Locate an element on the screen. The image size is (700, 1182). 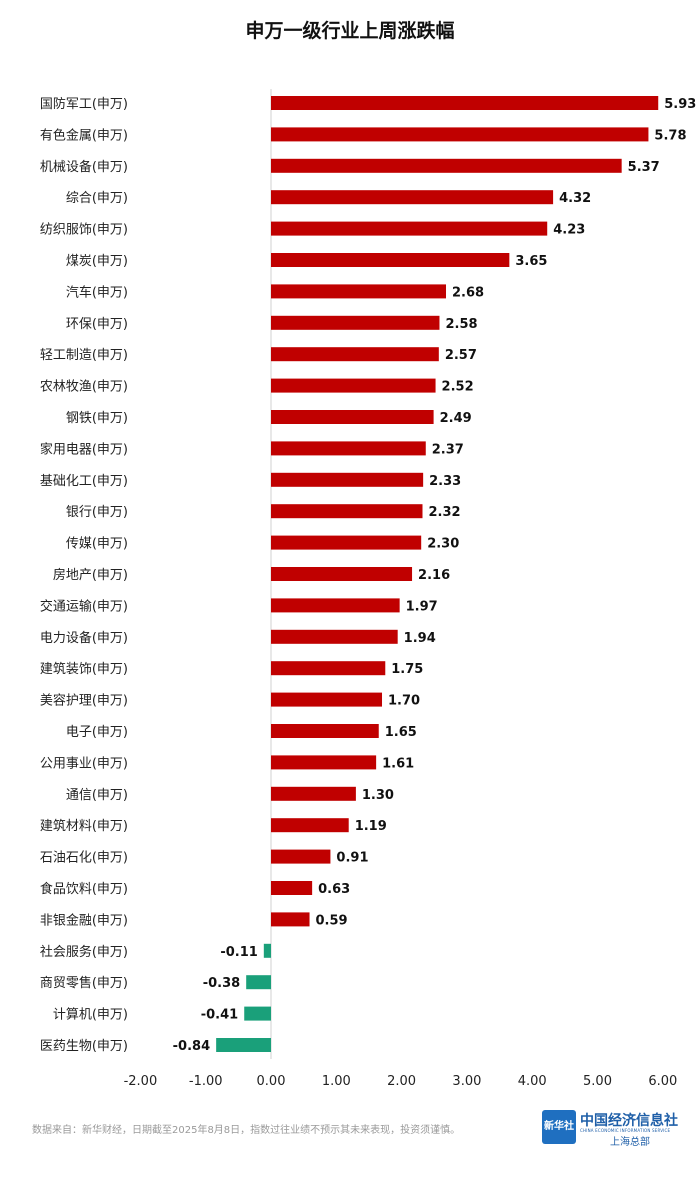
x-tick-label: 2.00 is located at coordinates (401, 1081).